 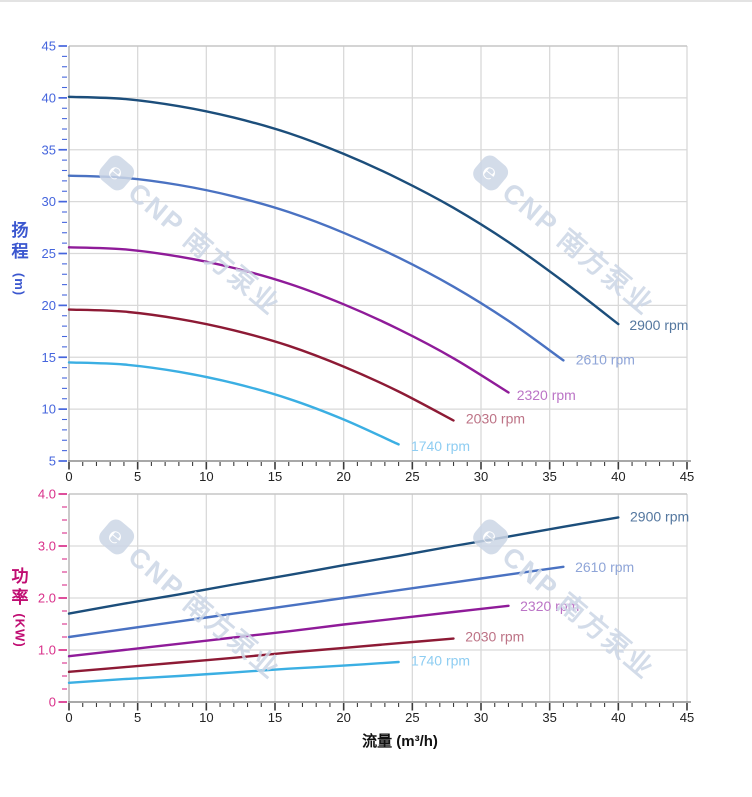 What do you see at coordinates (400, 741) in the screenshot?
I see `flow-axis-title: 流量 (m³/h)` at bounding box center [400, 741].